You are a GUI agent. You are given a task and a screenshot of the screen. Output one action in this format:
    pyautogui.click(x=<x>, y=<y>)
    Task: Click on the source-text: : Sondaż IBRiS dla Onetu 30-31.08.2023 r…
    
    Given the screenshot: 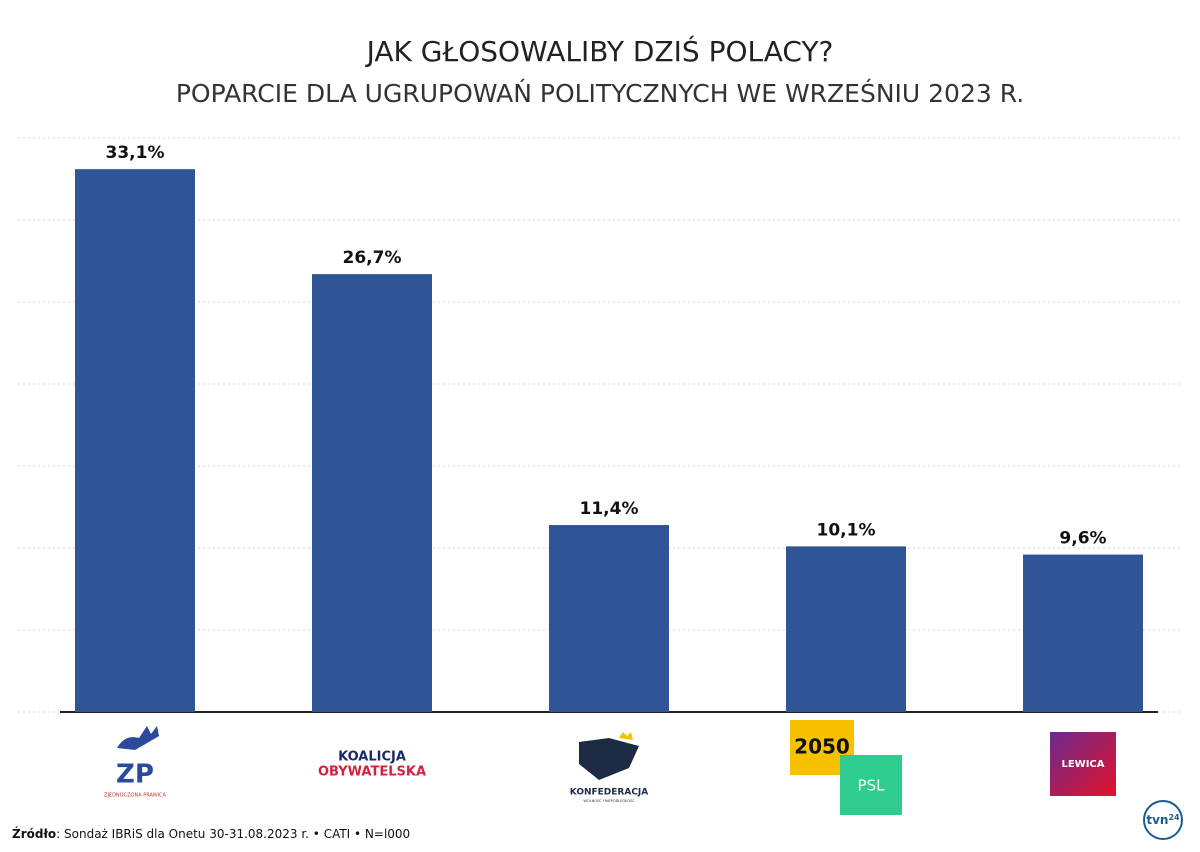 What is the action you would take?
    pyautogui.click(x=233, y=834)
    